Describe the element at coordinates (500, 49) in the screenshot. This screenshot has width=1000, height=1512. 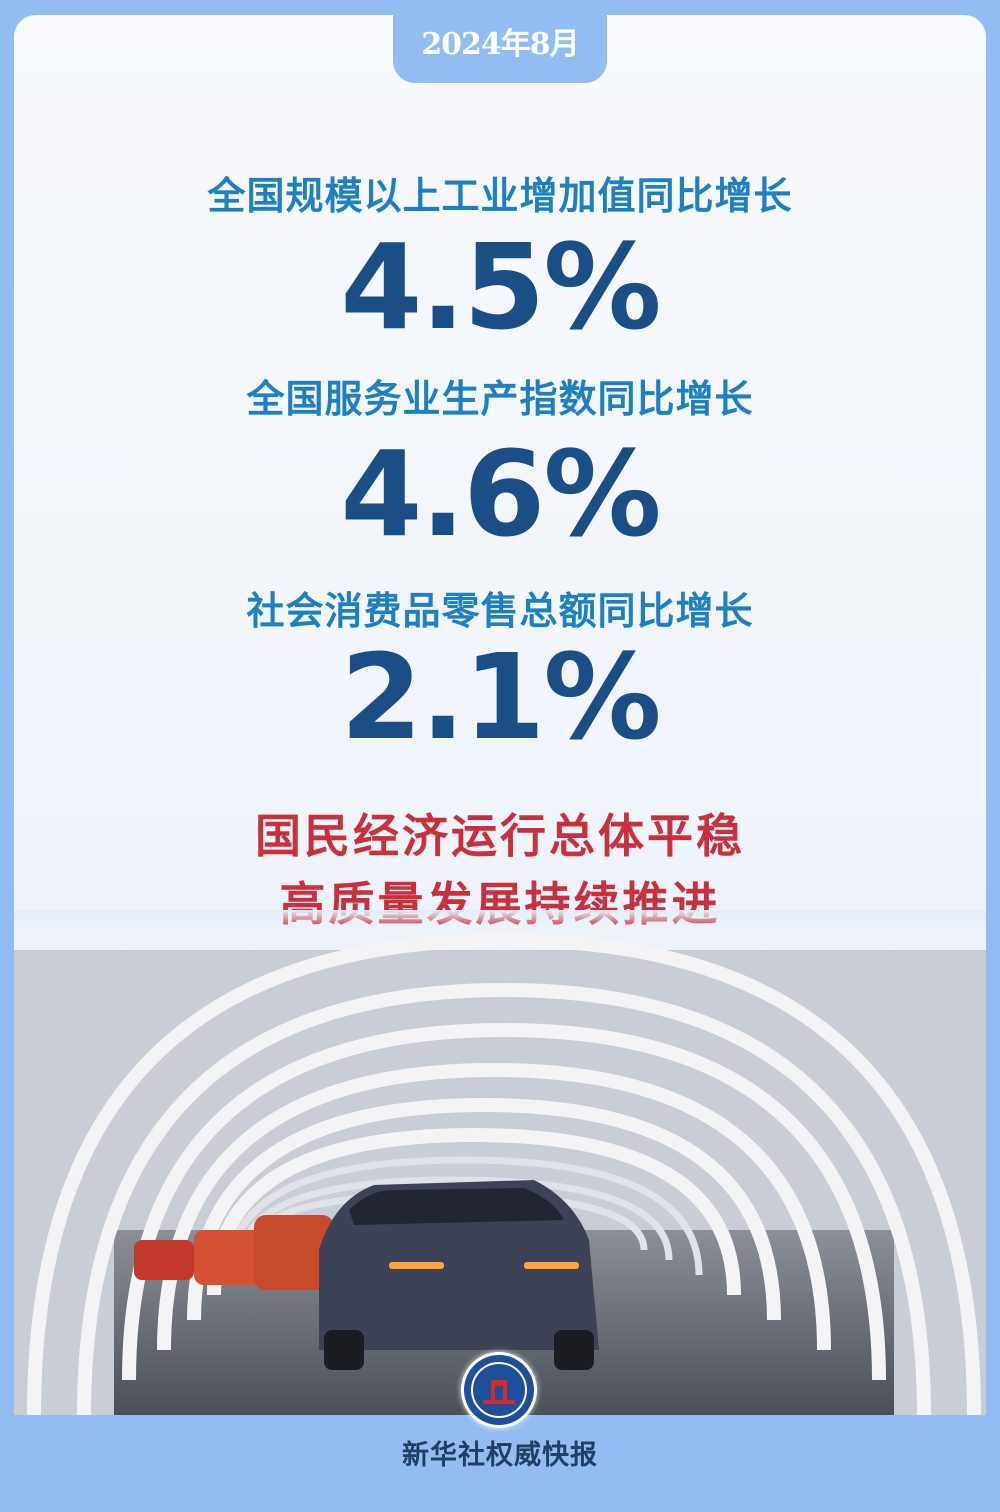
I see `date-badge: 2024年8月` at that location.